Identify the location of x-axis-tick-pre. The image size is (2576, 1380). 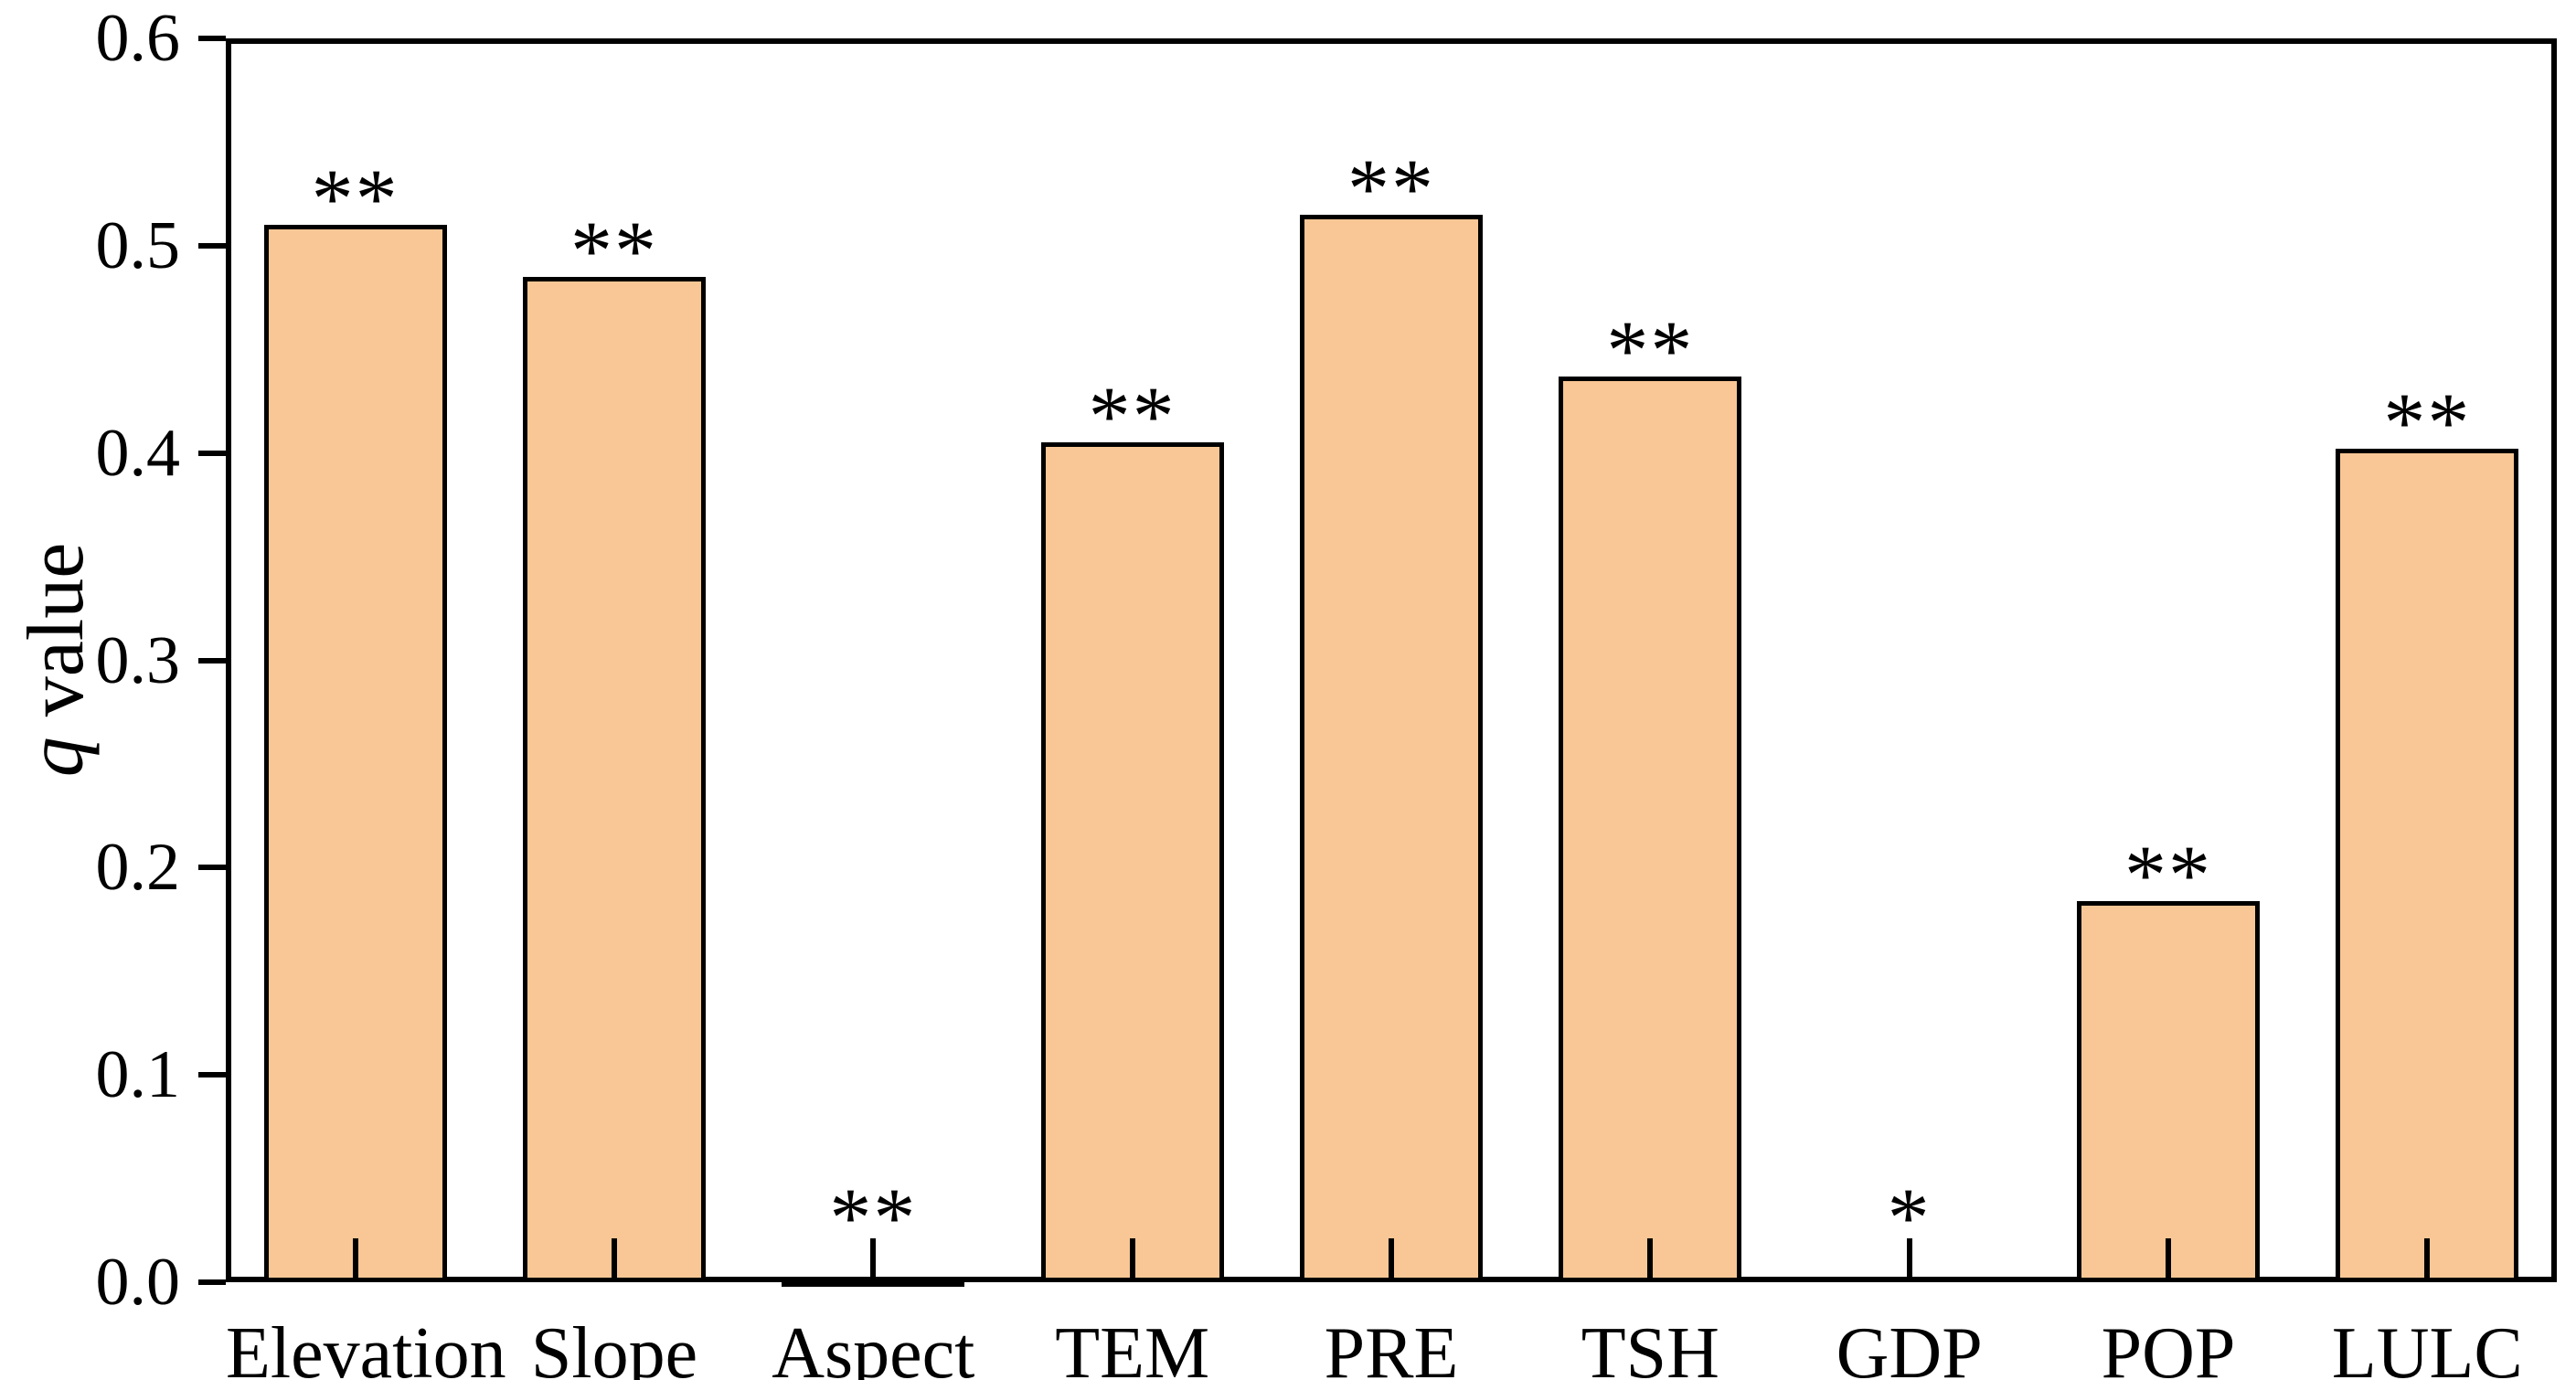
(1392, 1258).